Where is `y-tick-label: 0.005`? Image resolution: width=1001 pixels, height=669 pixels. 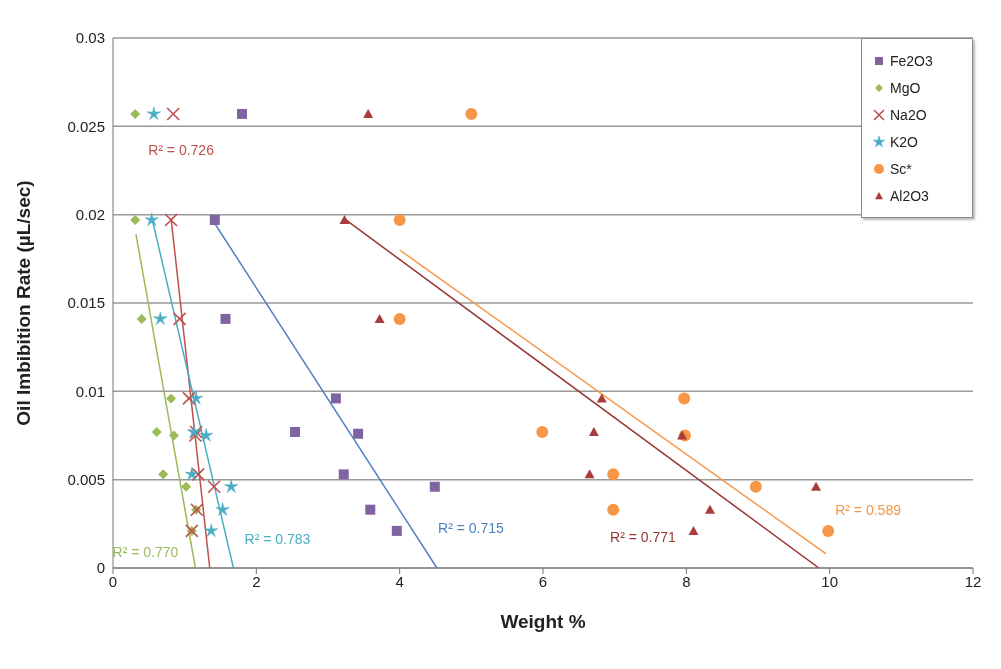 y-tick-label: 0.005 is located at coordinates (86, 479).